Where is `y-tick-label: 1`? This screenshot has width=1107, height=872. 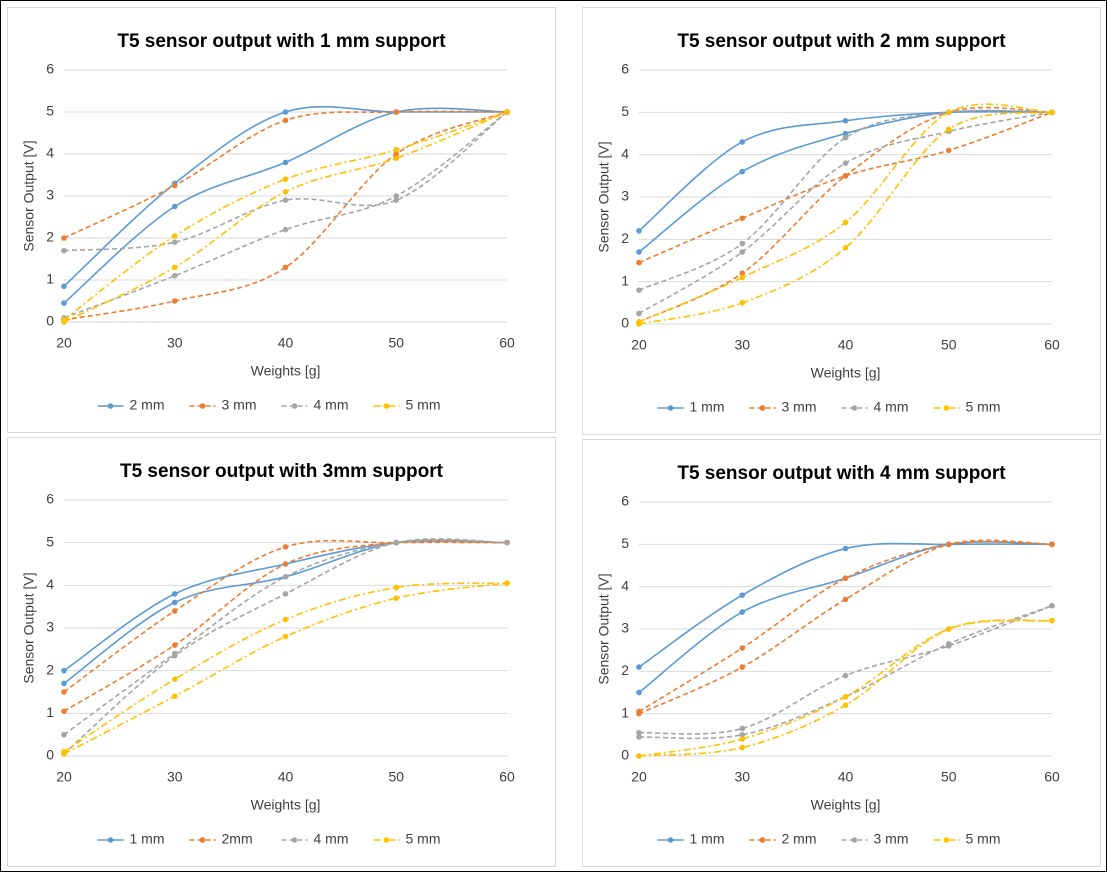
y-tick-label: 1 is located at coordinates (50, 712).